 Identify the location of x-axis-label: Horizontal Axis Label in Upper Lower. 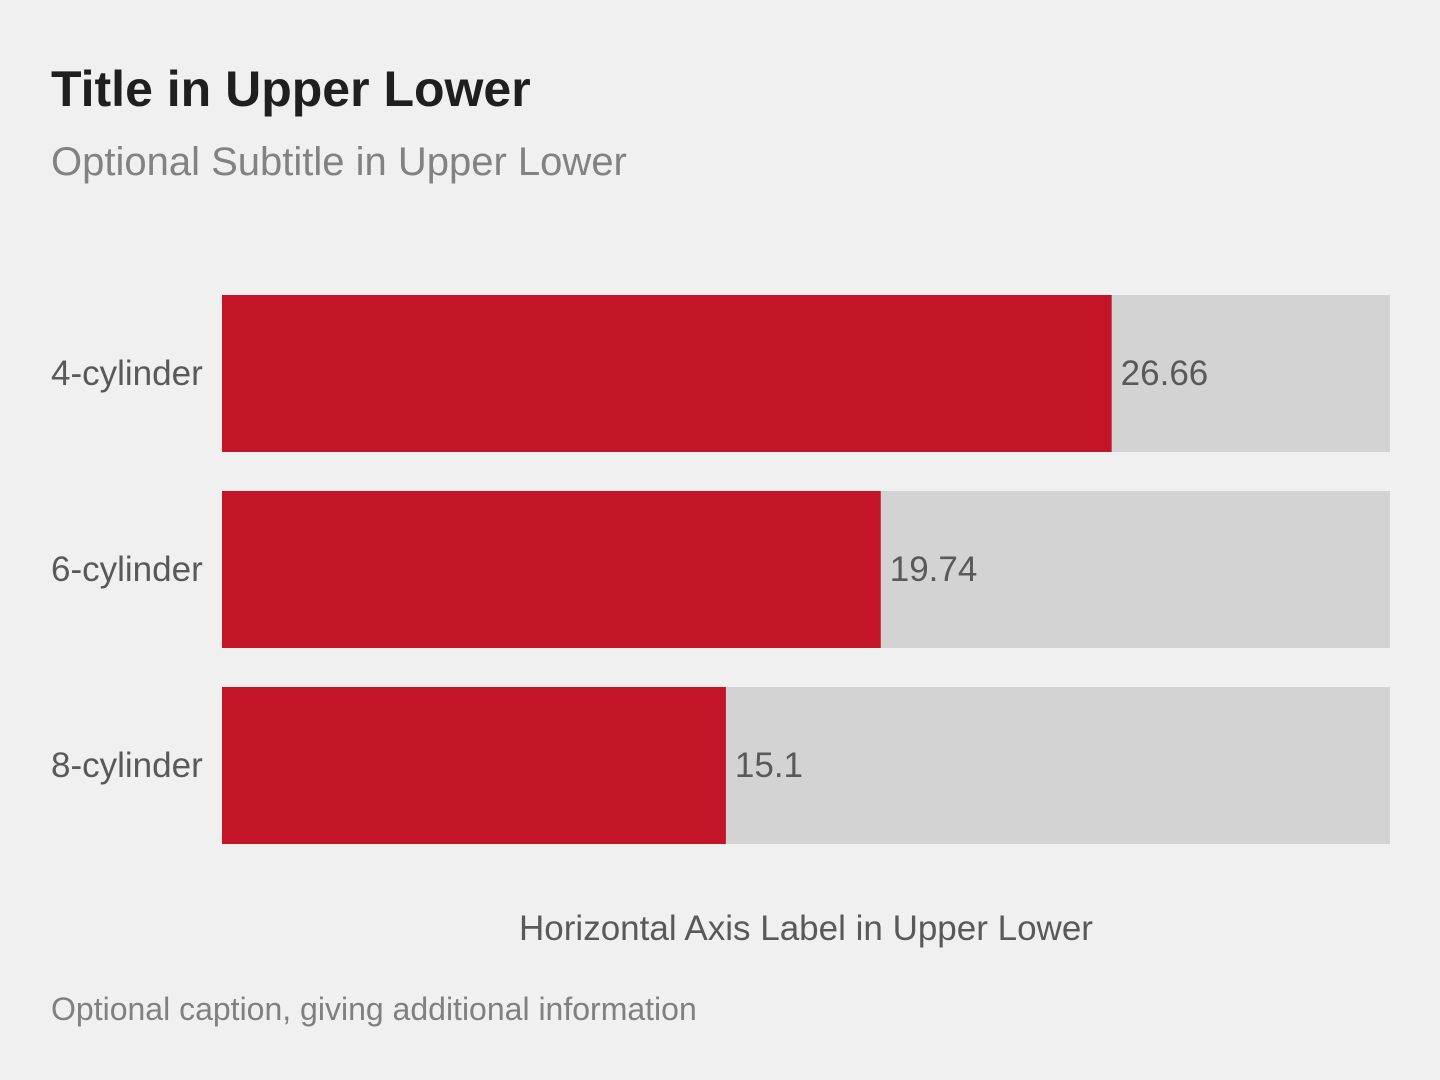
(806, 928).